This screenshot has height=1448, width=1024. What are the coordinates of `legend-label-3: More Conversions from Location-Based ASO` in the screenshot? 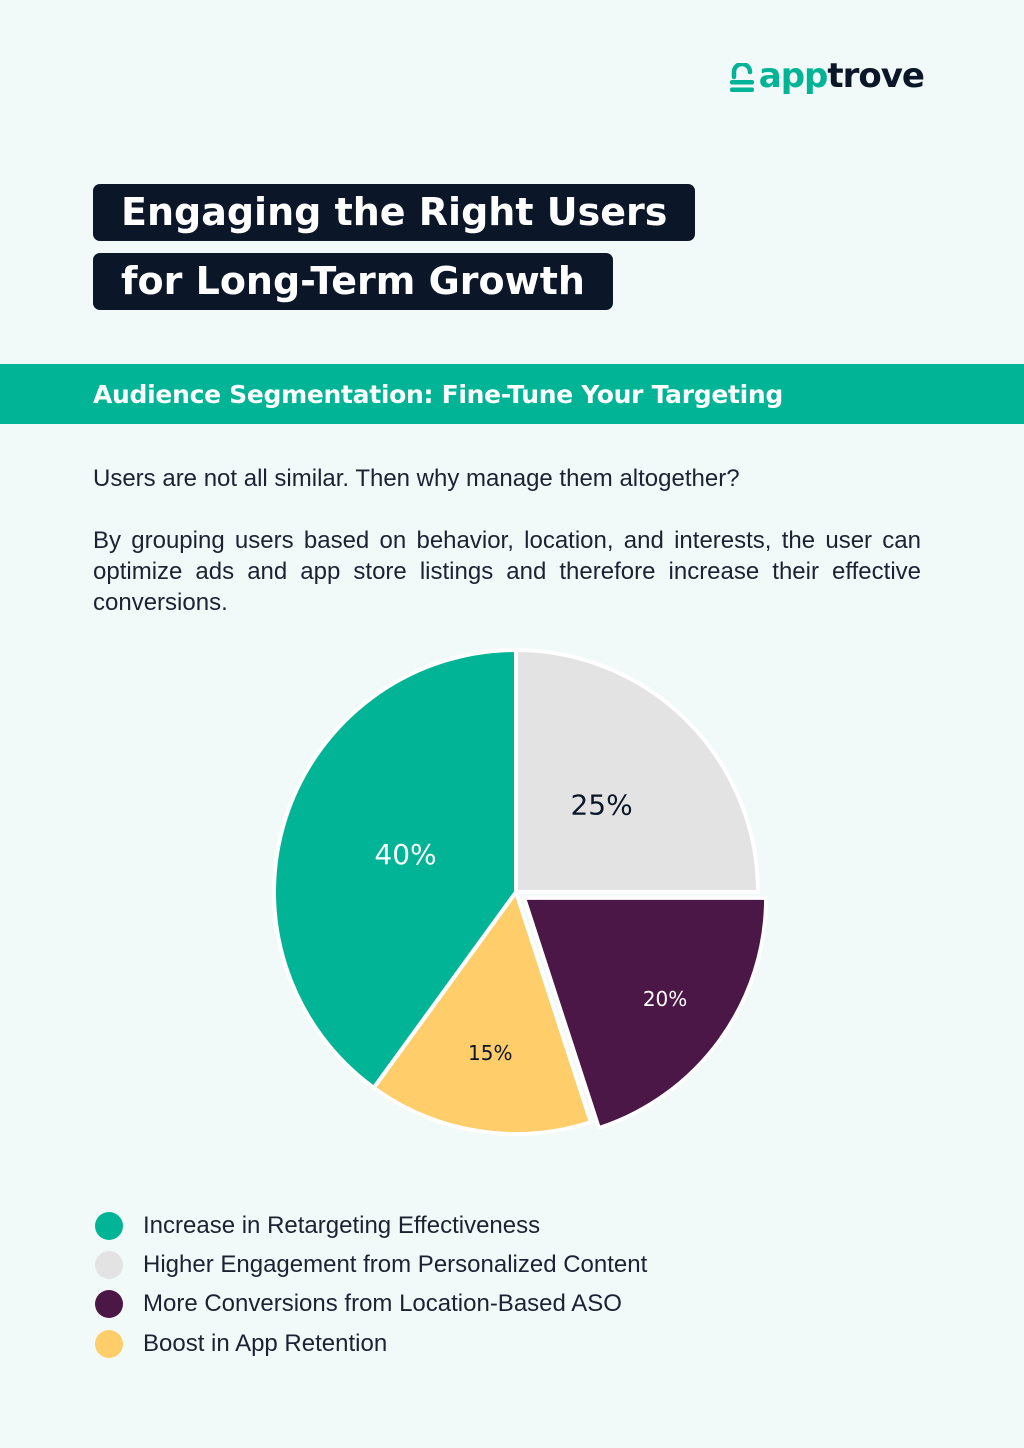 It's located at (382, 1304).